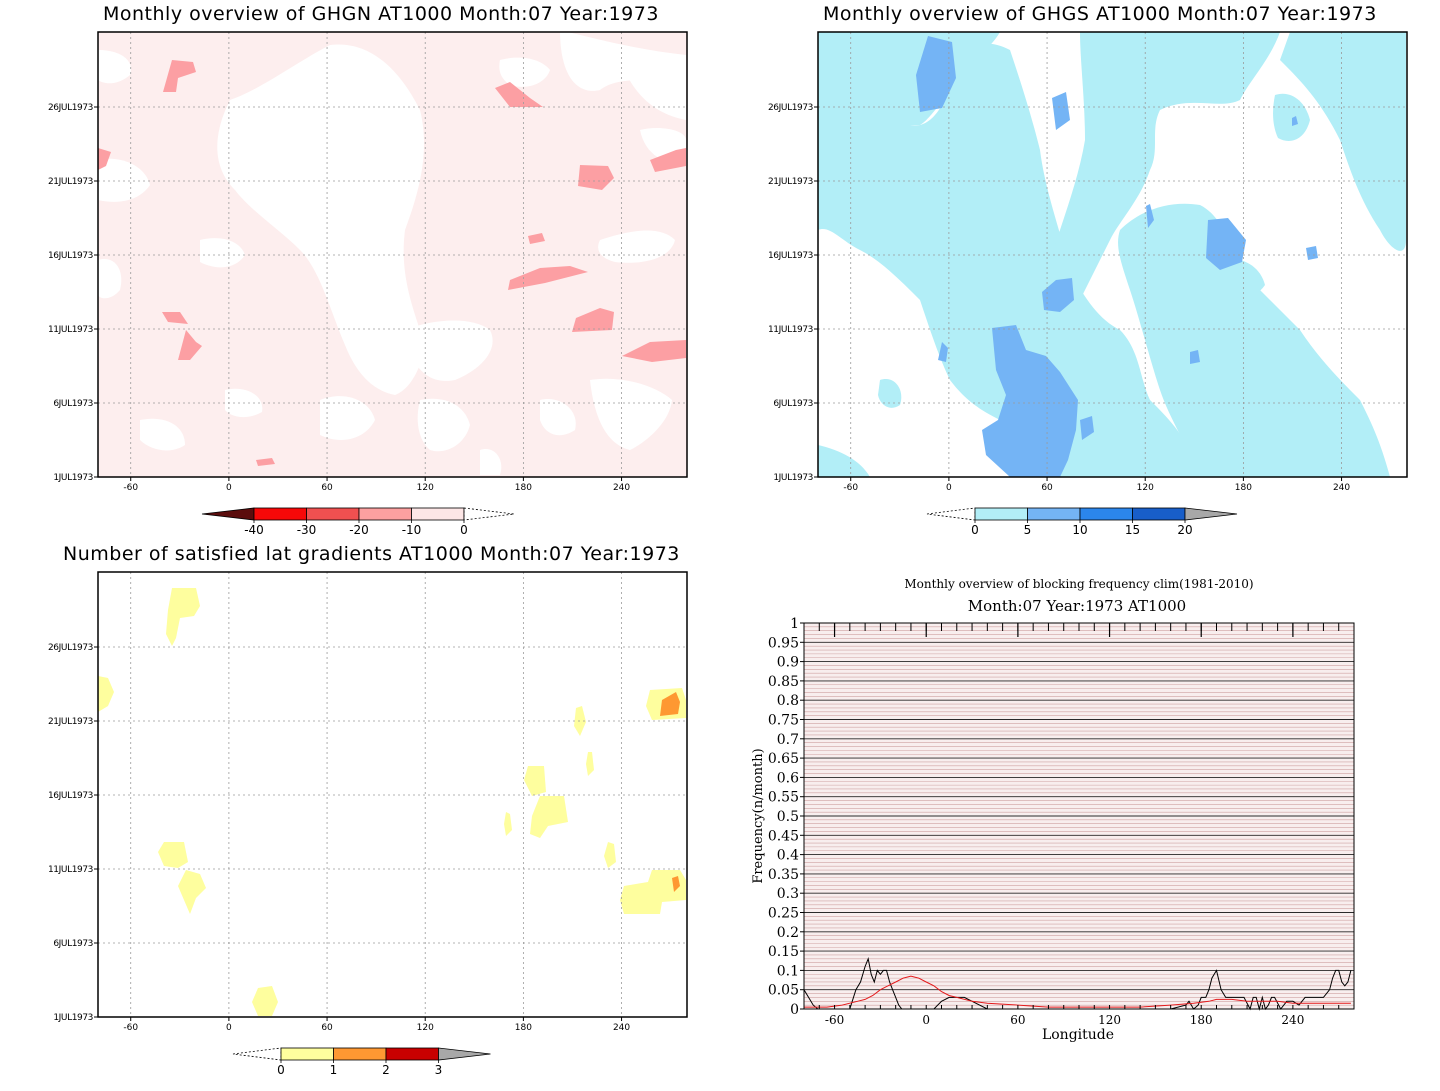 The width and height of the screenshot is (1440, 1091). Describe the element at coordinates (1077, 606) in the screenshot. I see `chart-subtitle: Month:07 Year:1973 AT1000` at that location.